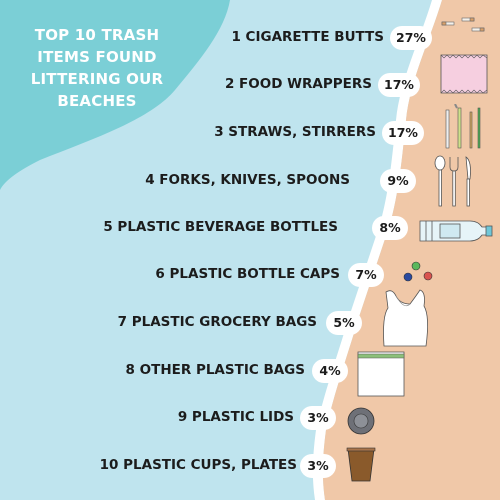  I want to click on title-line: BEACHES, so click(97, 101).